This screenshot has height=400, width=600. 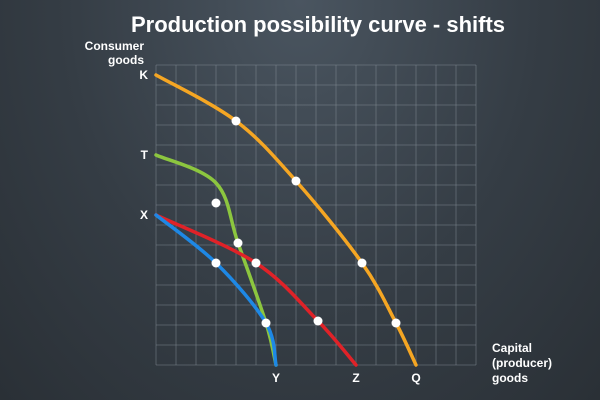 What do you see at coordinates (126, 60) in the screenshot?
I see `y-axis-label-line: goods` at bounding box center [126, 60].